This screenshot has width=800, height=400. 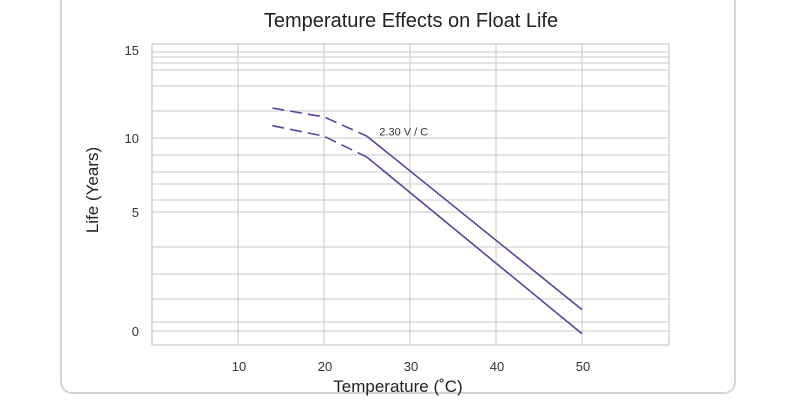 What do you see at coordinates (403, 132) in the screenshot?
I see `voltage-annotation: 2.30 V / C` at bounding box center [403, 132].